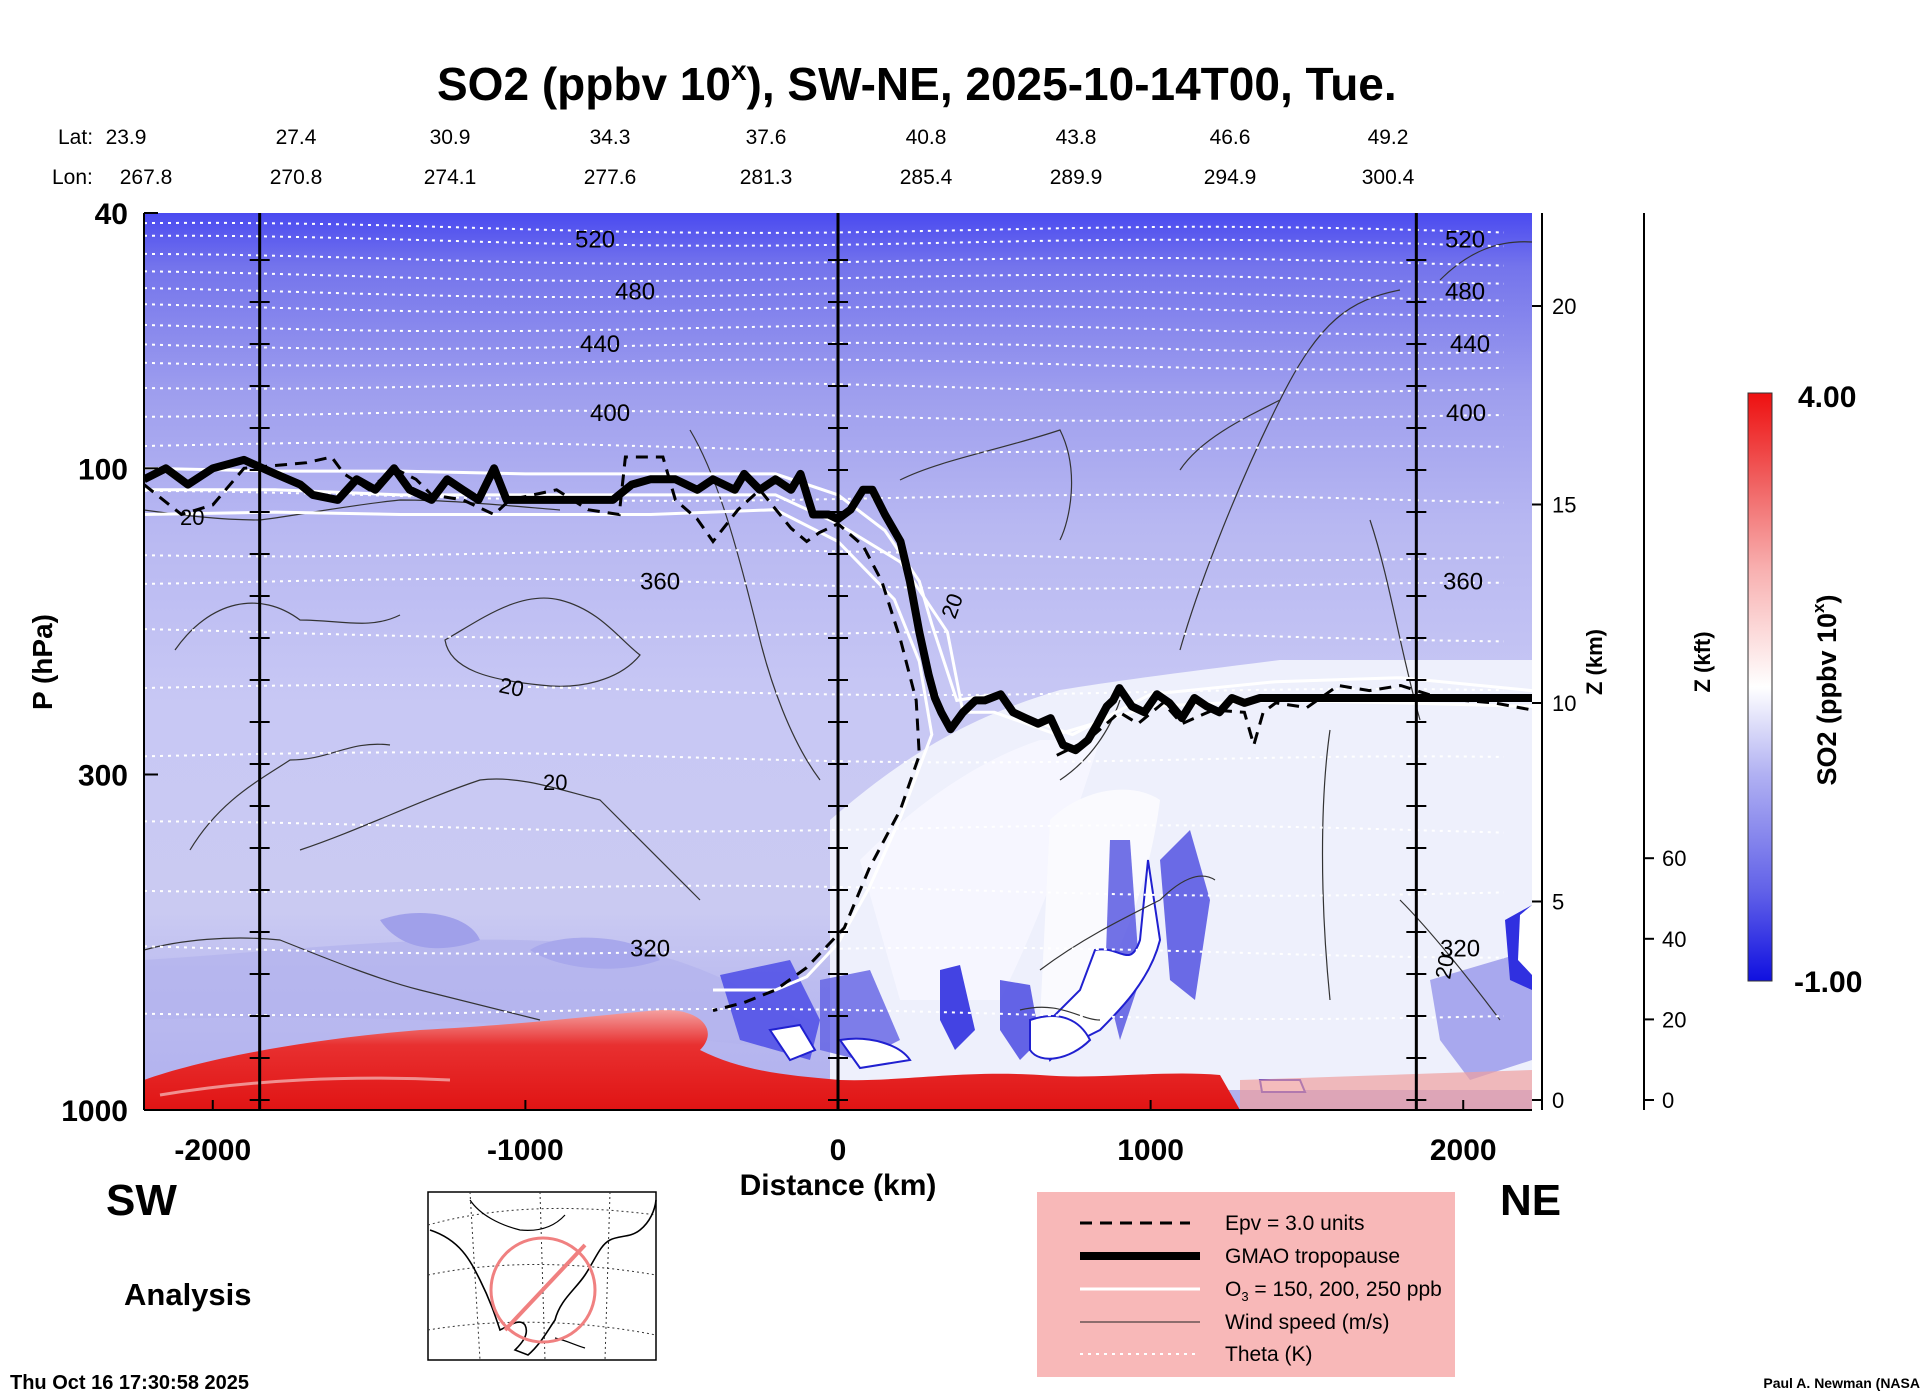  Describe the element at coordinates (1230, 137) in the screenshot. I see `lat-value: 46.6` at that location.